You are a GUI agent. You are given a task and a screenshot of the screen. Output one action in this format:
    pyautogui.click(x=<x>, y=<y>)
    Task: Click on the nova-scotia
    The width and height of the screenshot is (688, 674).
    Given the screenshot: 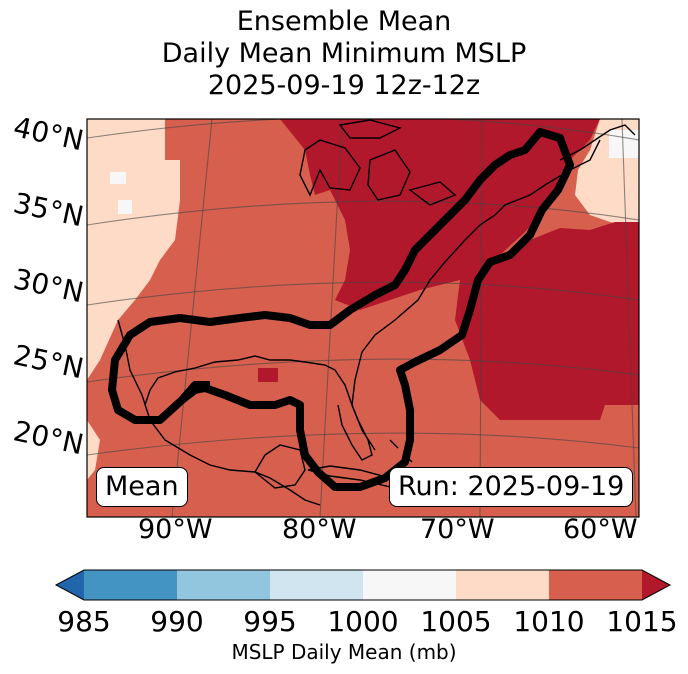 What is the action you would take?
    pyautogui.click(x=597, y=142)
    